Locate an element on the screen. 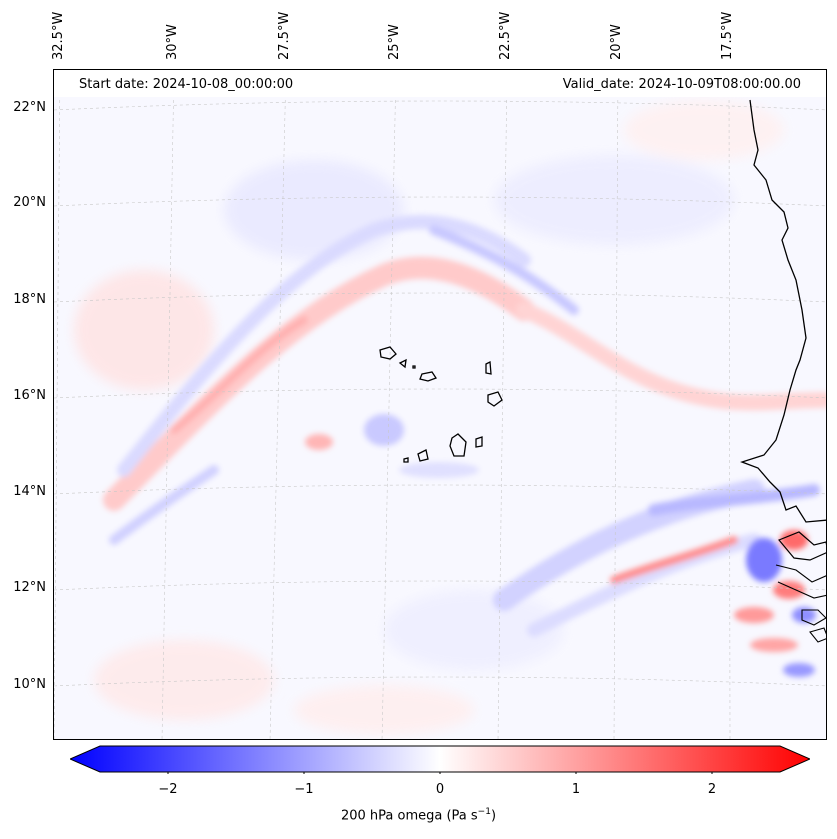  lat-label-12n: 12°N is located at coordinates (29, 587).